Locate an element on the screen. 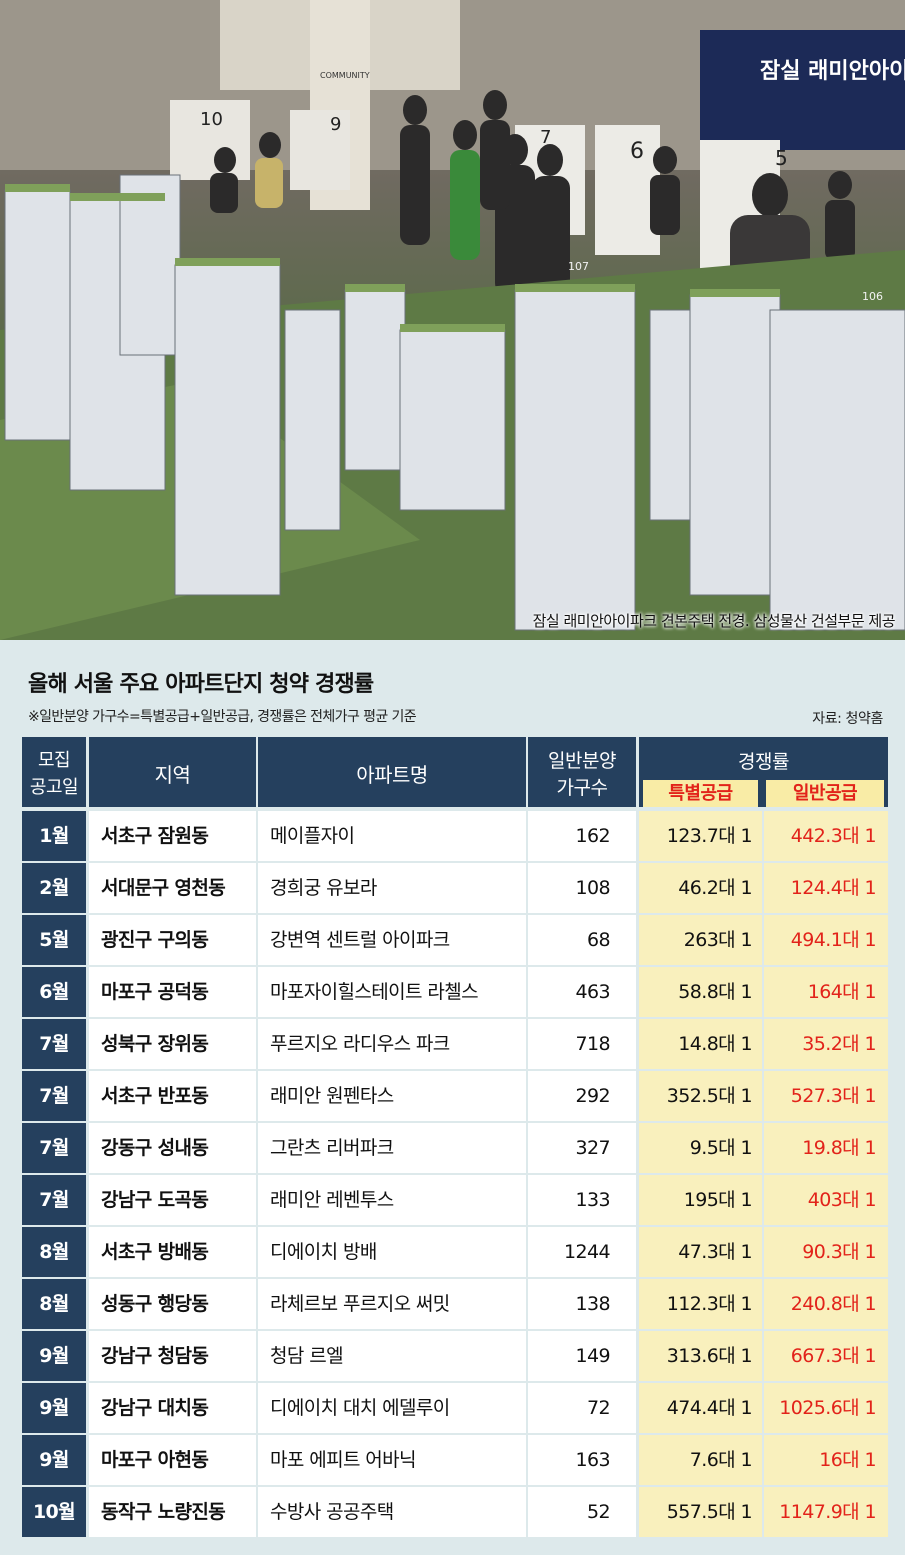 The height and width of the screenshot is (1555, 905). row-apartment: 그란츠 리버파크 is located at coordinates (392, 1148).